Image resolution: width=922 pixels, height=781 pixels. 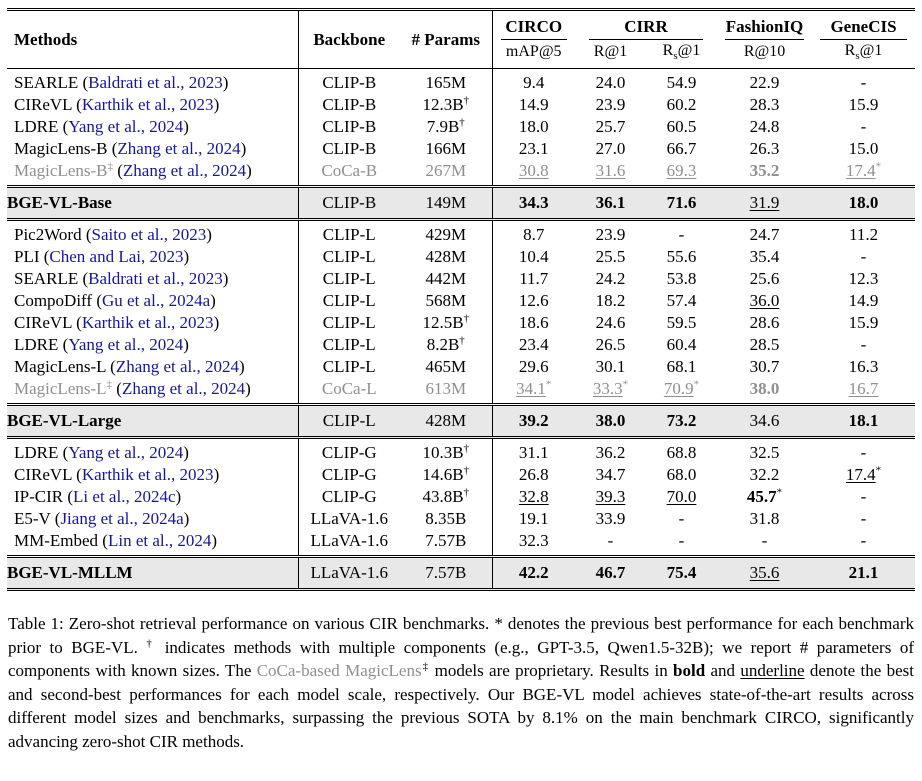 I want to click on citation-link: Saito et al., 2023, so click(x=149, y=235).